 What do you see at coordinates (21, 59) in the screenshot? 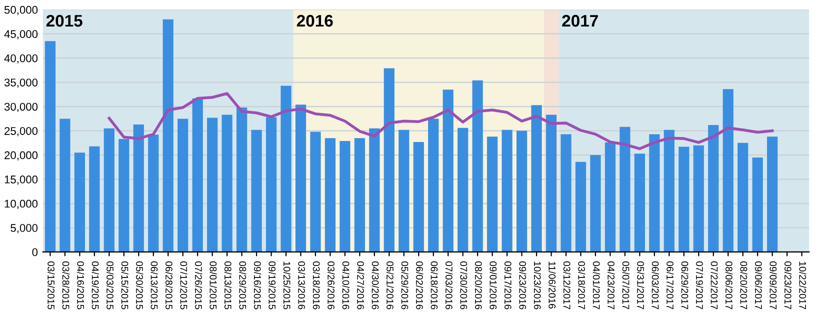
I see `y-tick-label: 40,000` at bounding box center [21, 59].